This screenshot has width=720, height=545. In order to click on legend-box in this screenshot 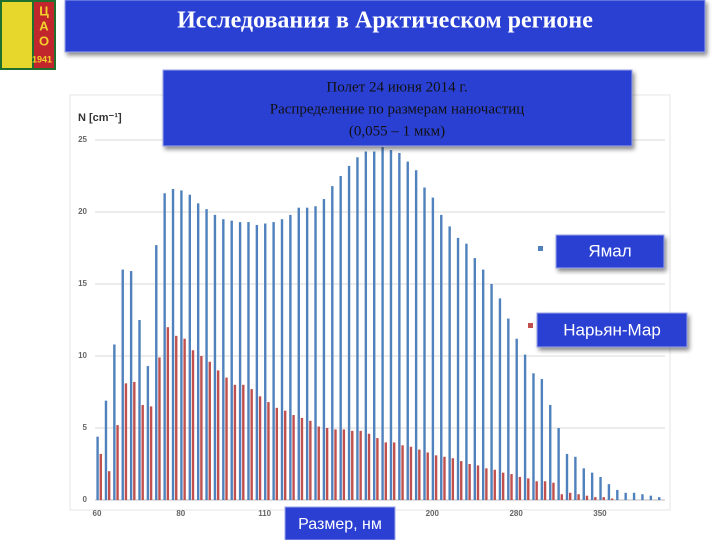, I will do `click(612, 330)`.